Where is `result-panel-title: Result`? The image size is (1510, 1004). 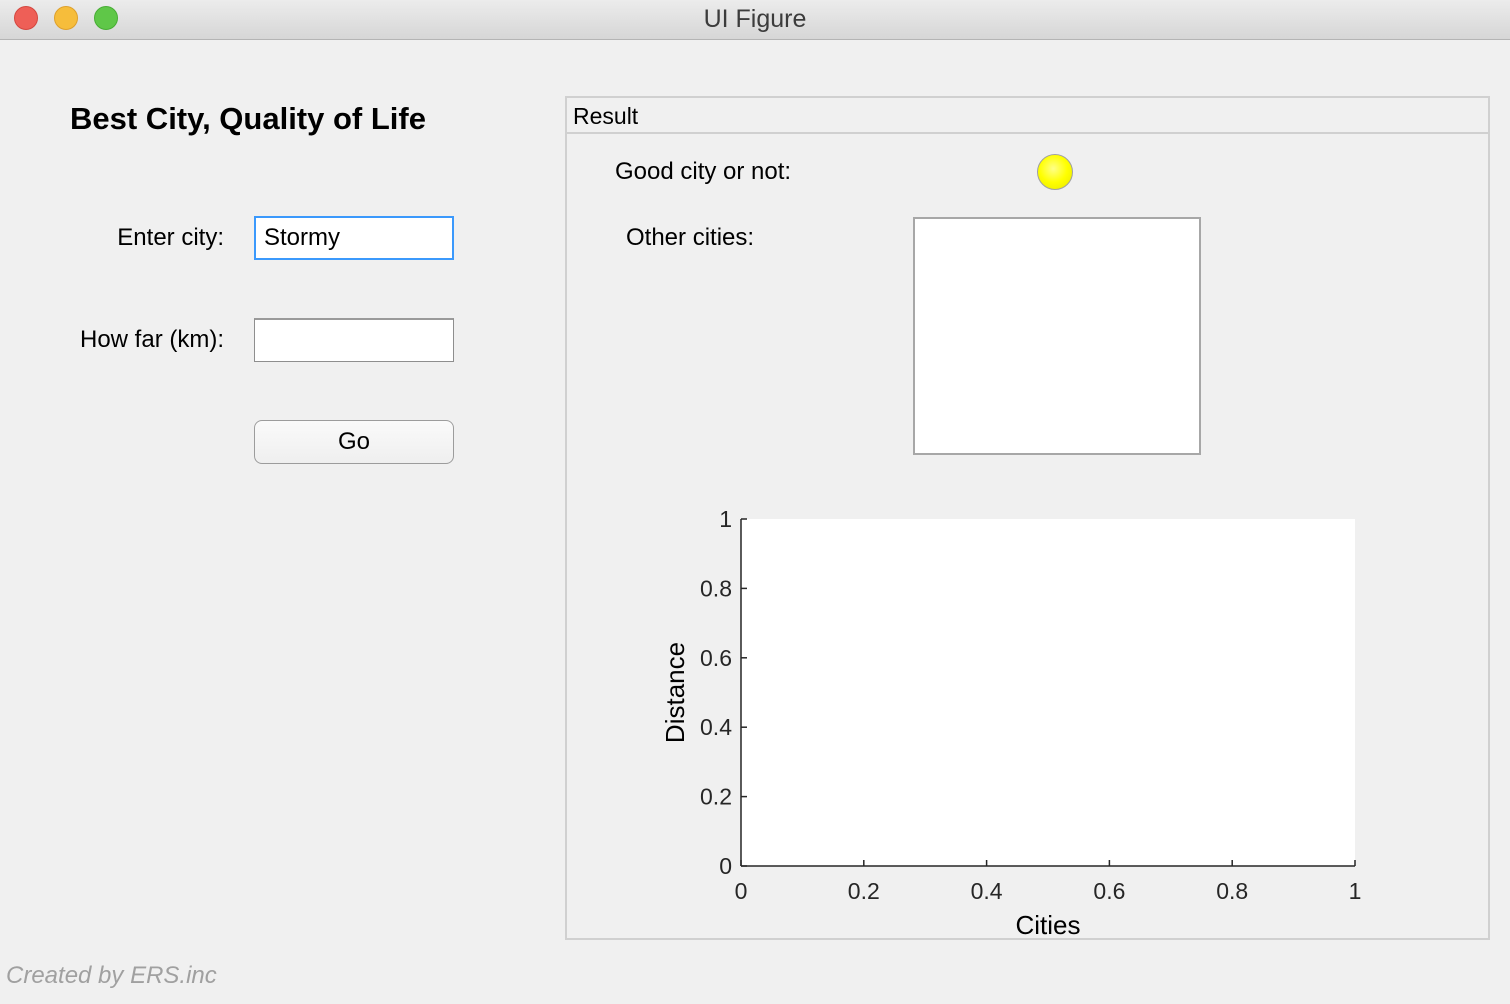
result-panel-title: Result is located at coordinates (1027, 116).